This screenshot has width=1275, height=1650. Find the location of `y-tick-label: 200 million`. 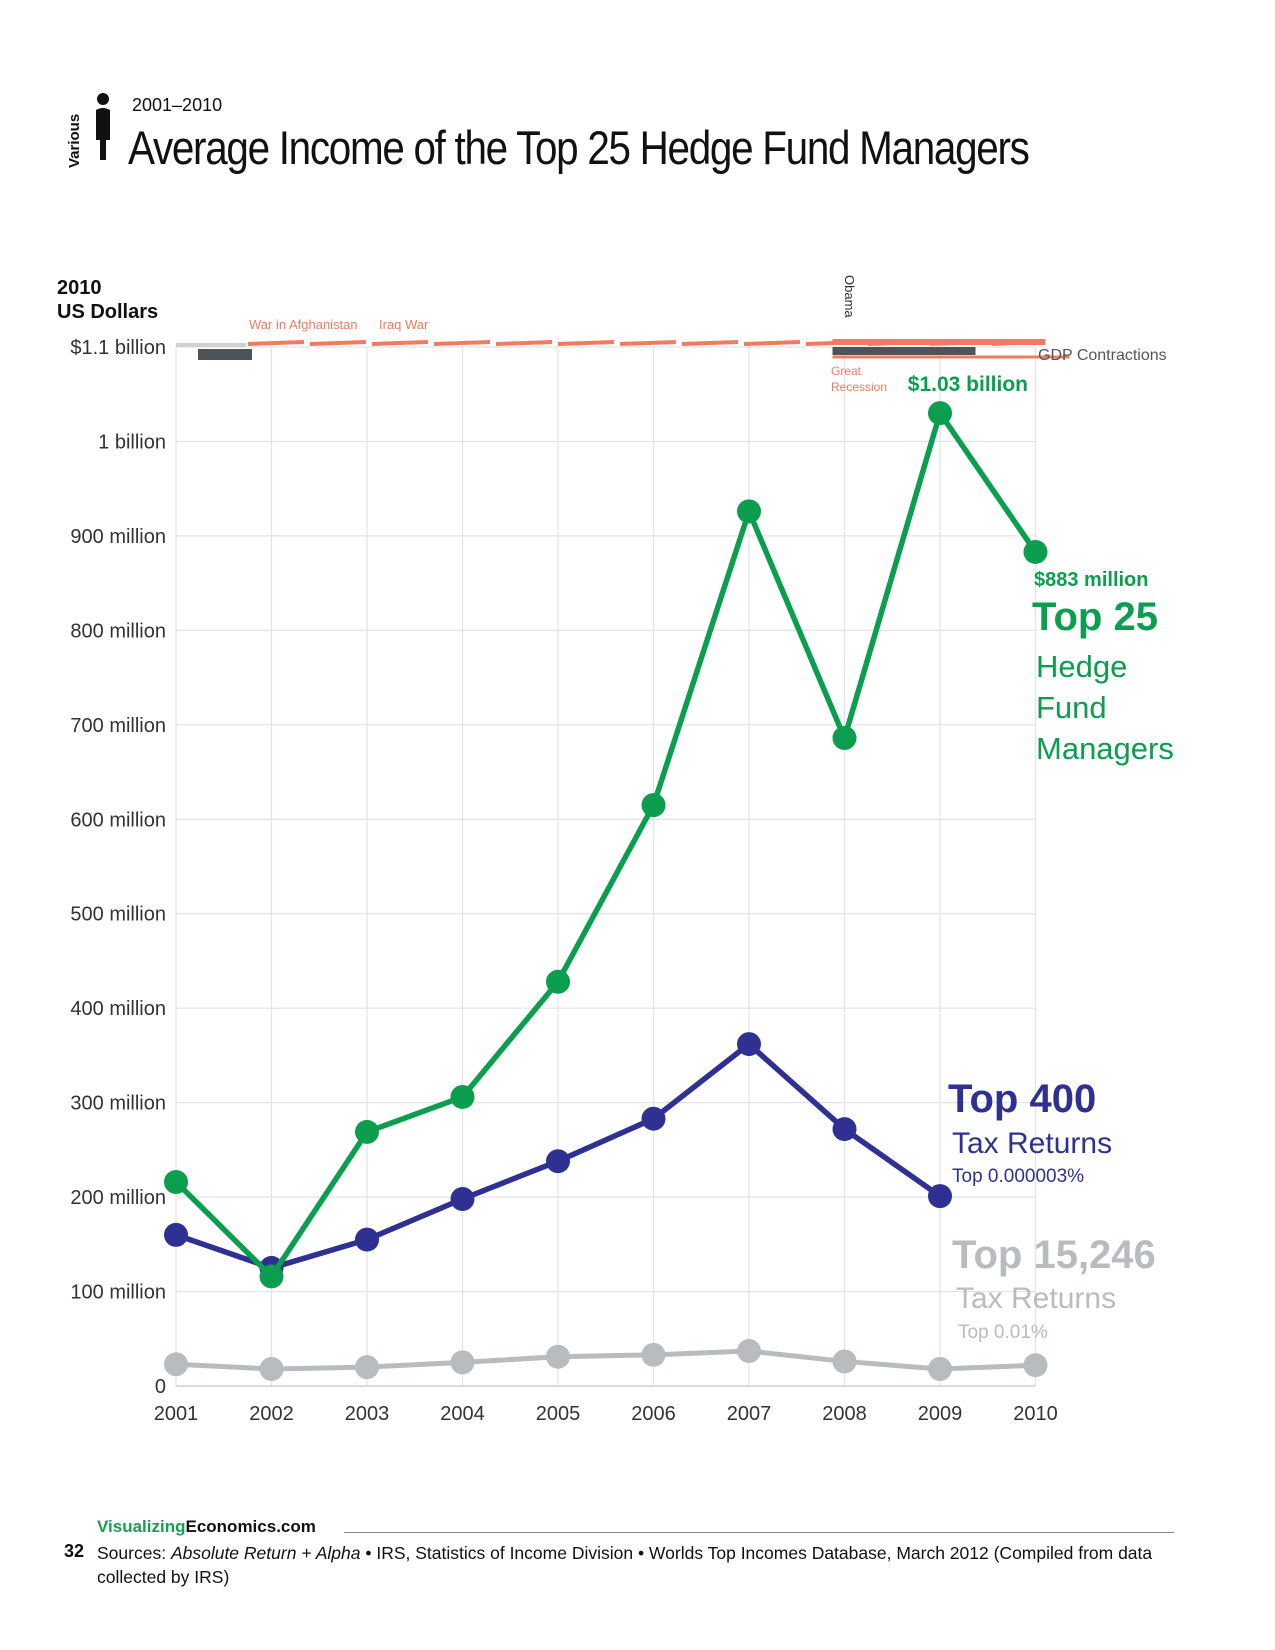

y-tick-label: 200 million is located at coordinates (118, 1198).